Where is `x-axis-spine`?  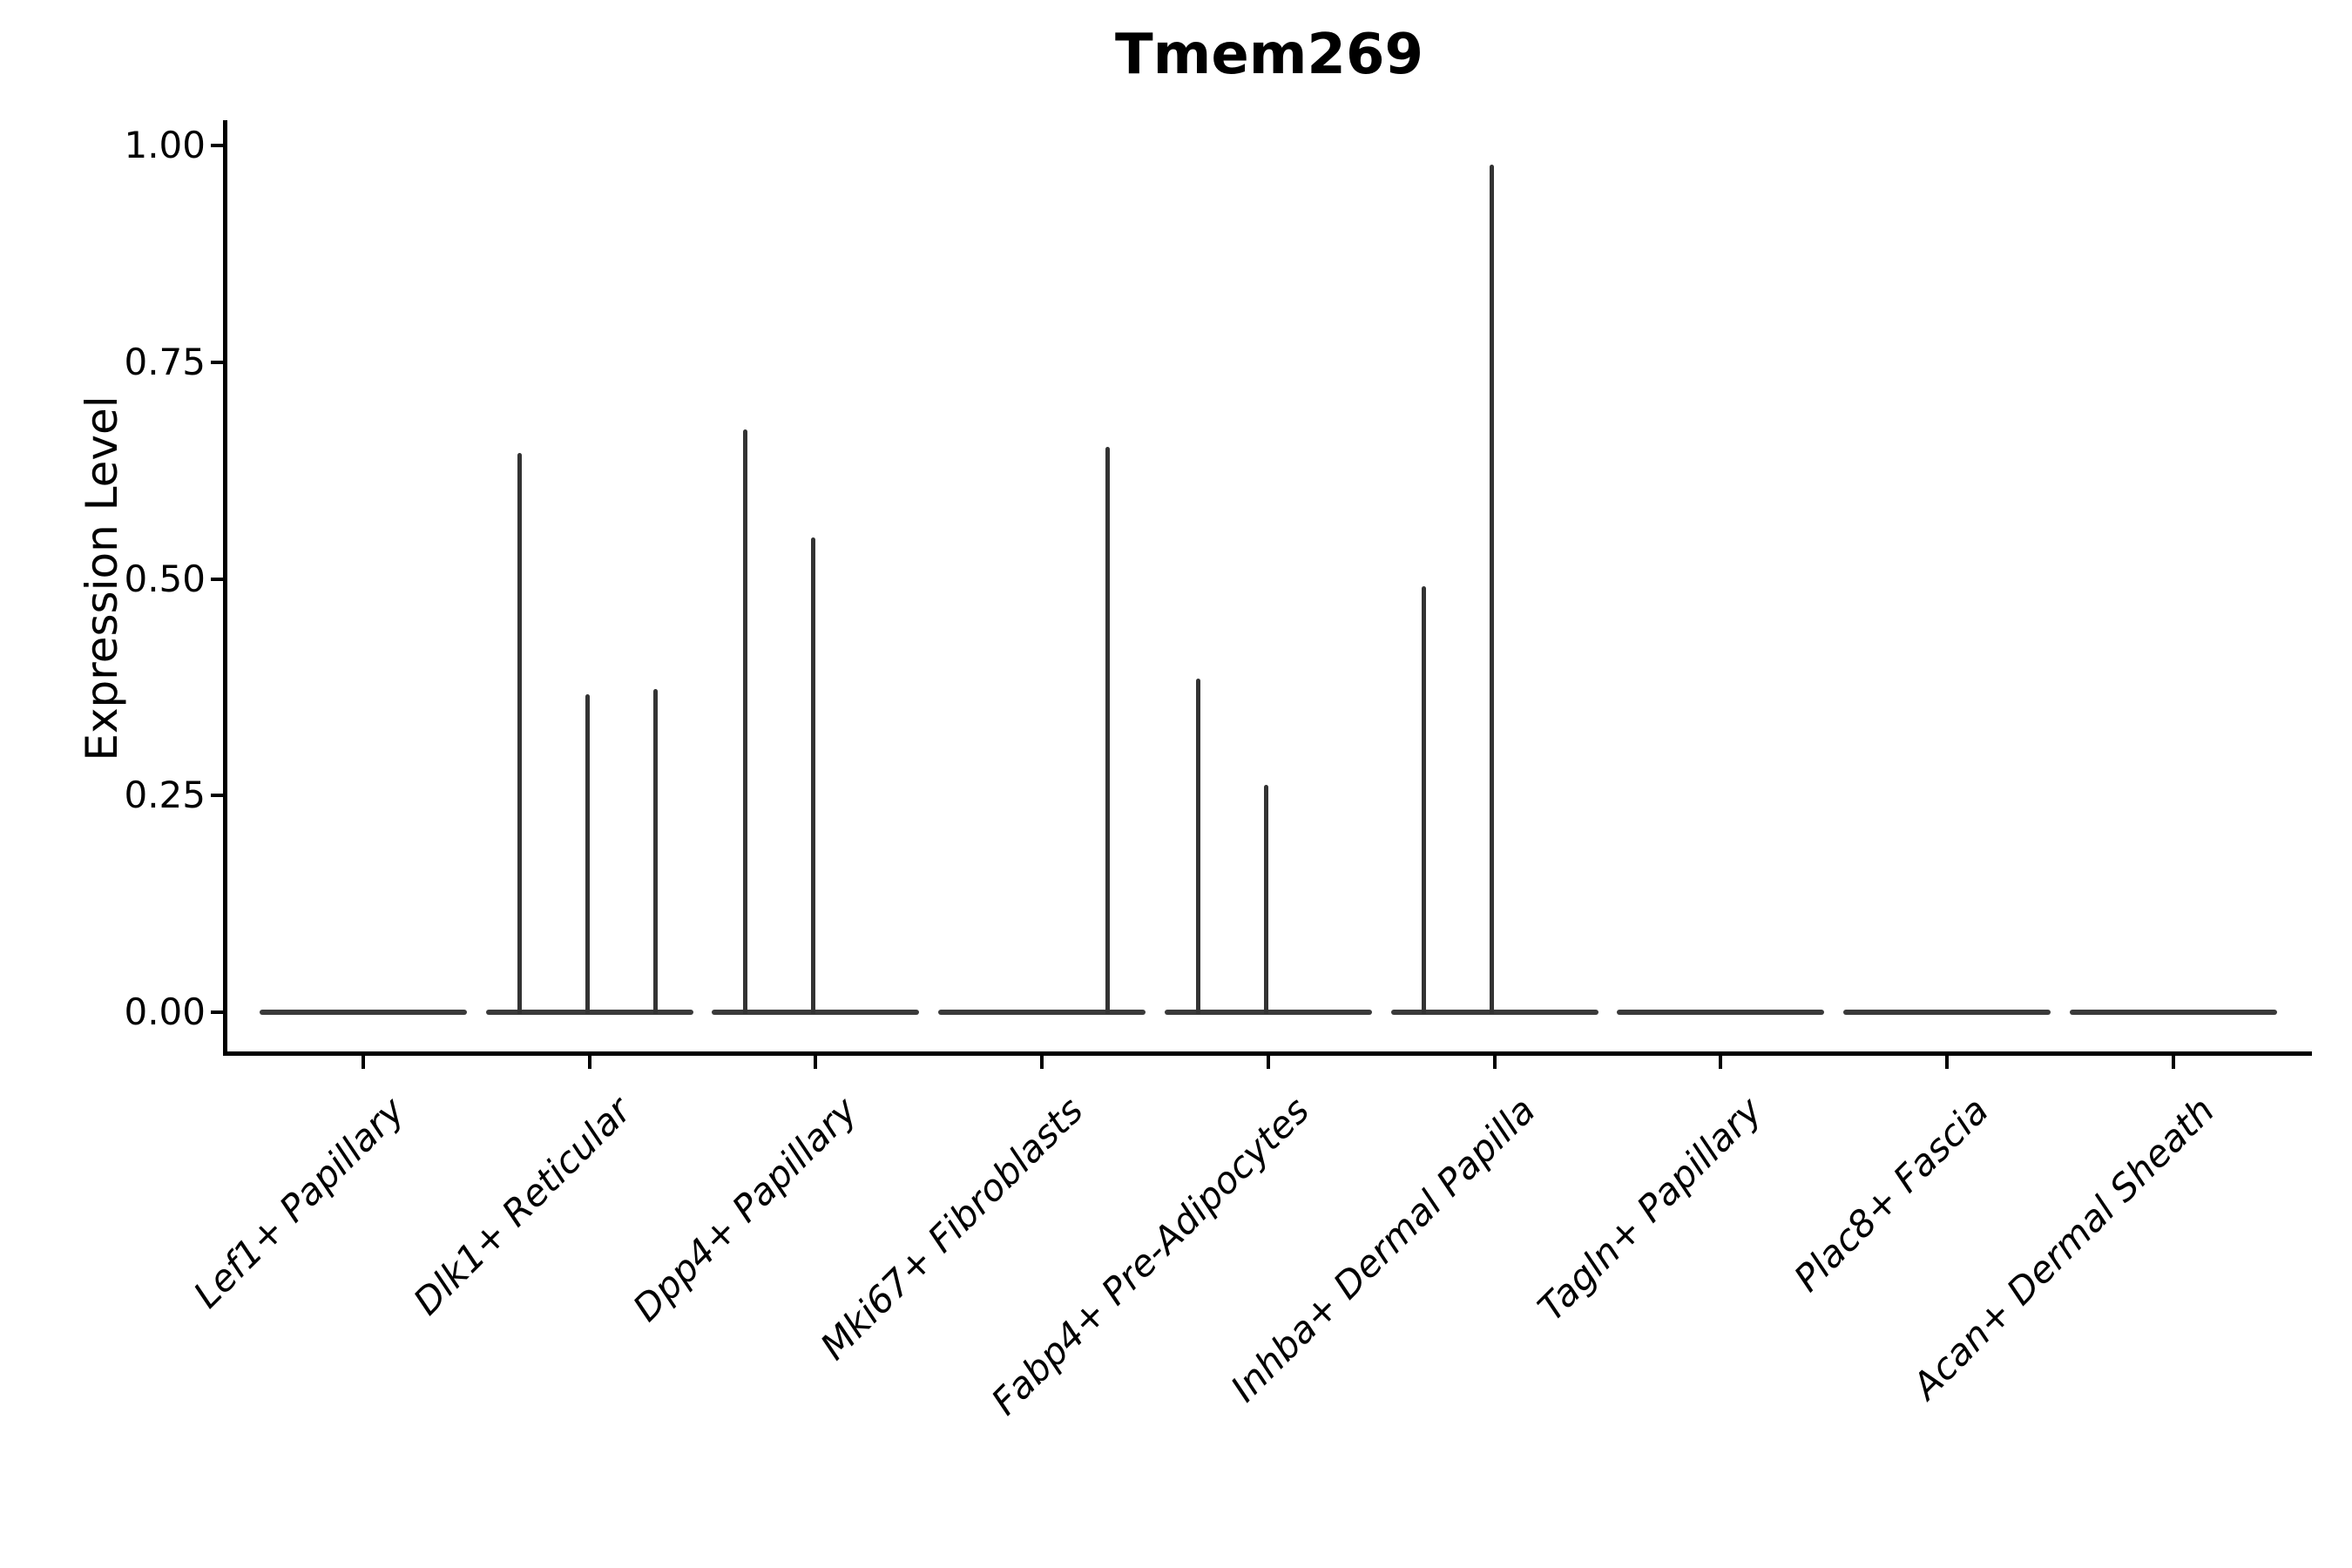 x-axis-spine is located at coordinates (1267, 1054).